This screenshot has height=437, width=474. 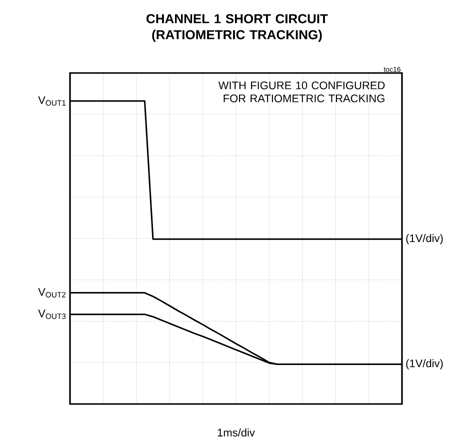 I want to click on chart-title: CHANNEL 1 SHORT CIRCUIT (RATIOMETRIC TRACKING), so click(x=237, y=28).